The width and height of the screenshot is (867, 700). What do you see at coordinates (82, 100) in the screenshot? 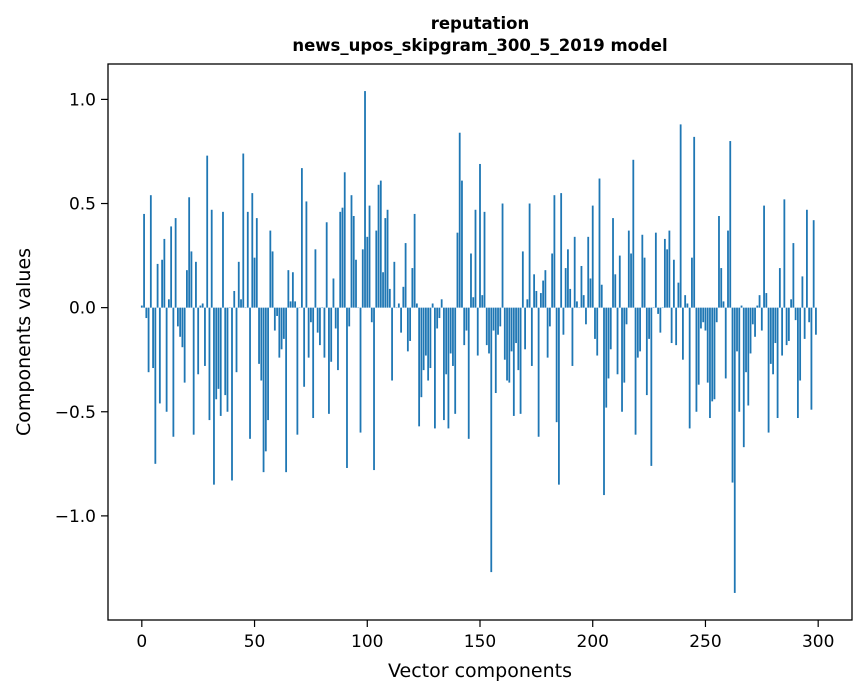
I see `y-tick-label: 1.0` at bounding box center [82, 100].